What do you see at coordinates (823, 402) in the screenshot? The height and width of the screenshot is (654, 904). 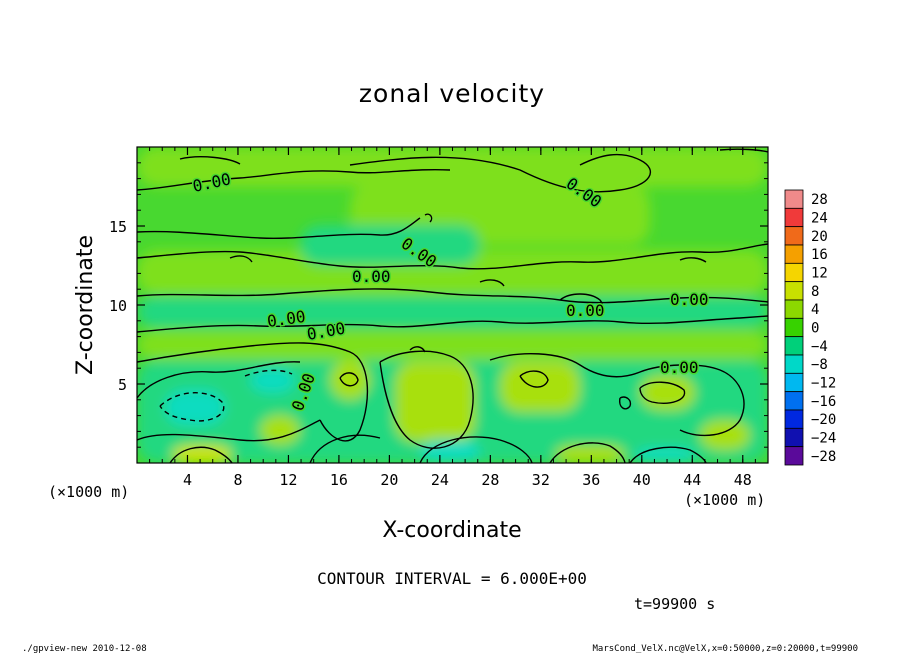 I see `colorbar-label: −16` at bounding box center [823, 402].